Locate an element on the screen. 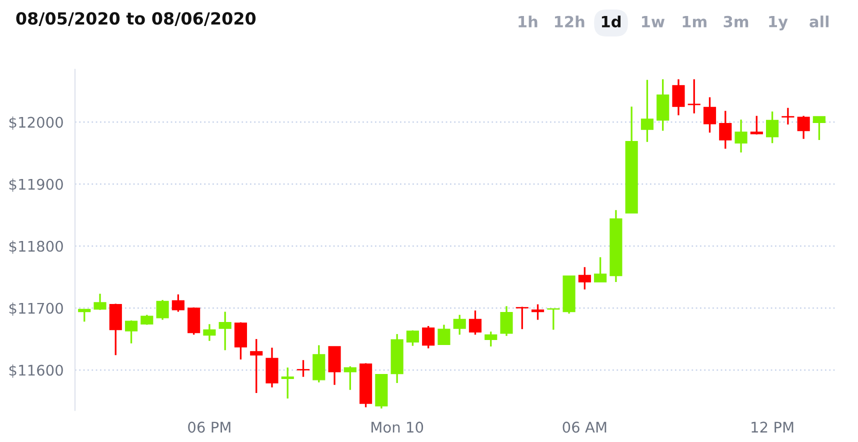  text: 3m is located at coordinates (736, 22).